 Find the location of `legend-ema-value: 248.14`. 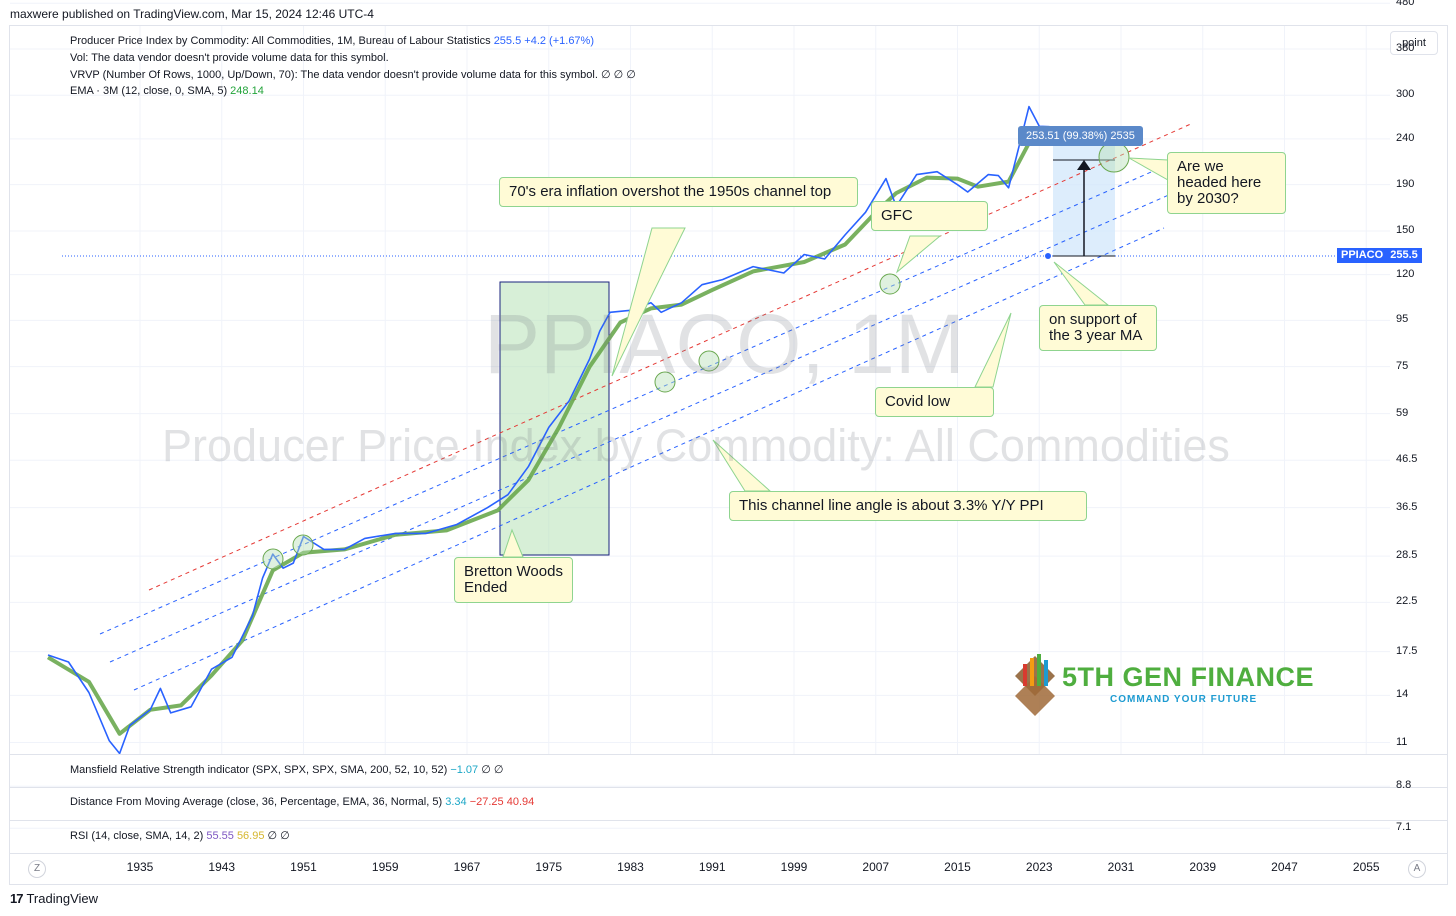

legend-ema-value: 248.14 is located at coordinates (247, 91).